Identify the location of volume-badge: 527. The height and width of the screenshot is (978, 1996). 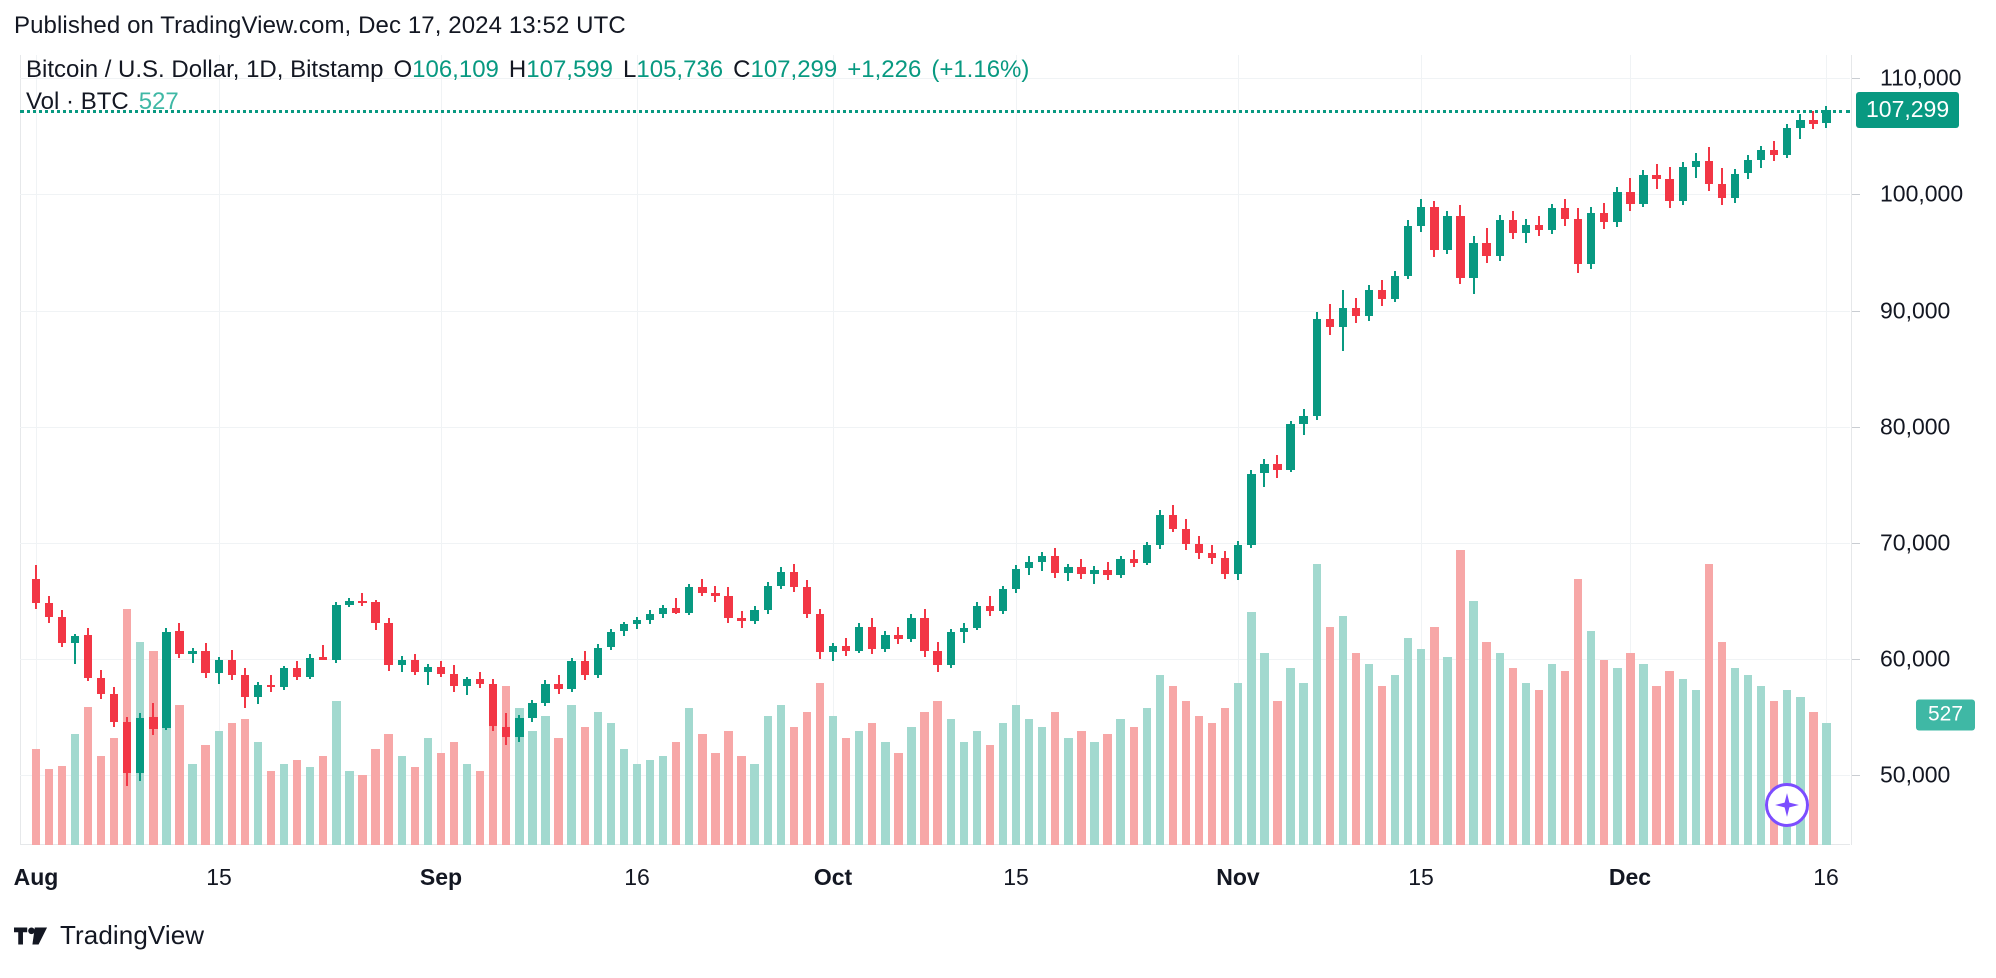
(1946, 715).